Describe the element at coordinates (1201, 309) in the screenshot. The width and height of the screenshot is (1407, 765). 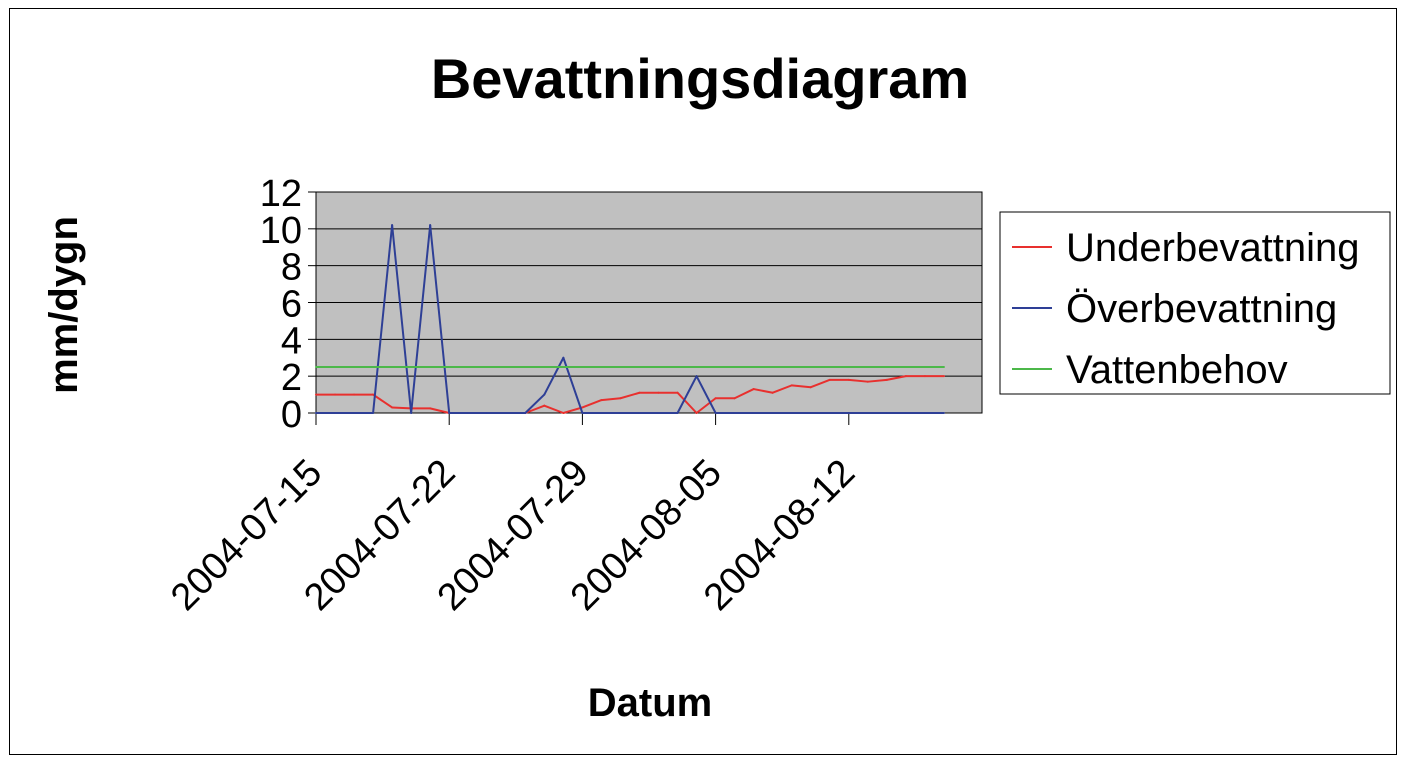
I see `legend-label: Överbevattning` at that location.